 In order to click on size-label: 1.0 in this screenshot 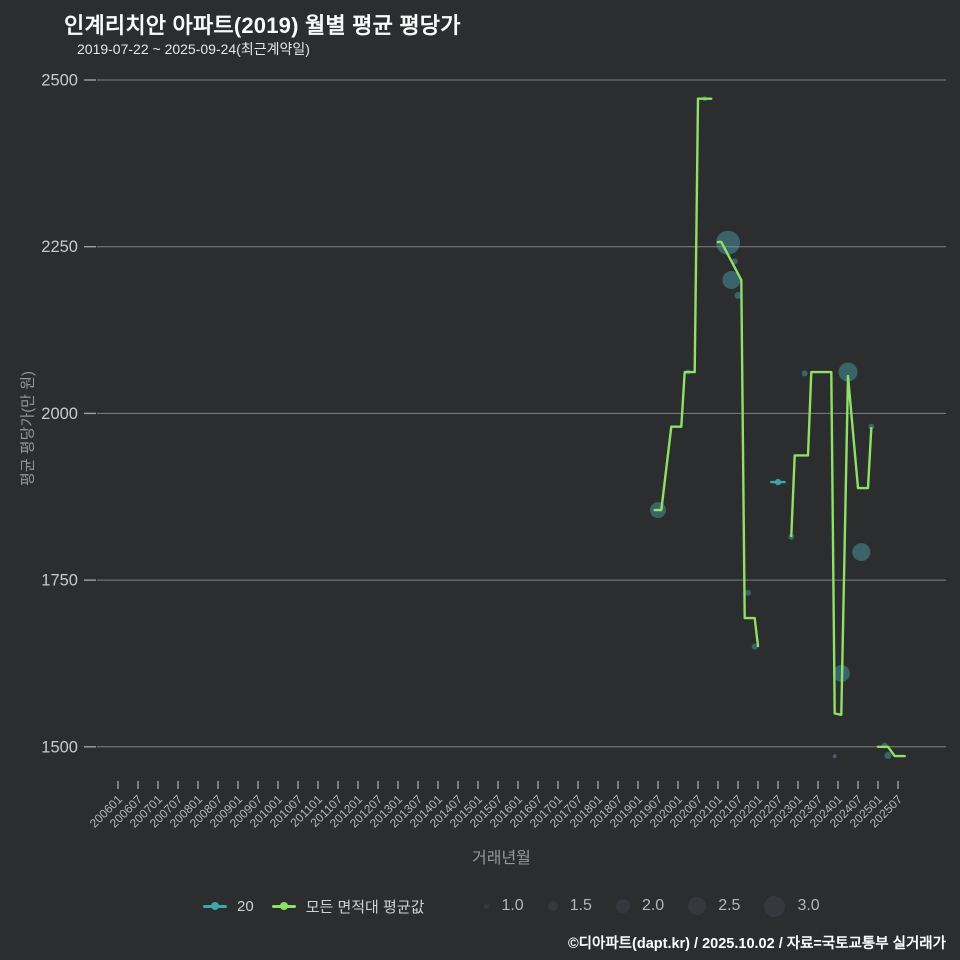, I will do `click(512, 905)`.